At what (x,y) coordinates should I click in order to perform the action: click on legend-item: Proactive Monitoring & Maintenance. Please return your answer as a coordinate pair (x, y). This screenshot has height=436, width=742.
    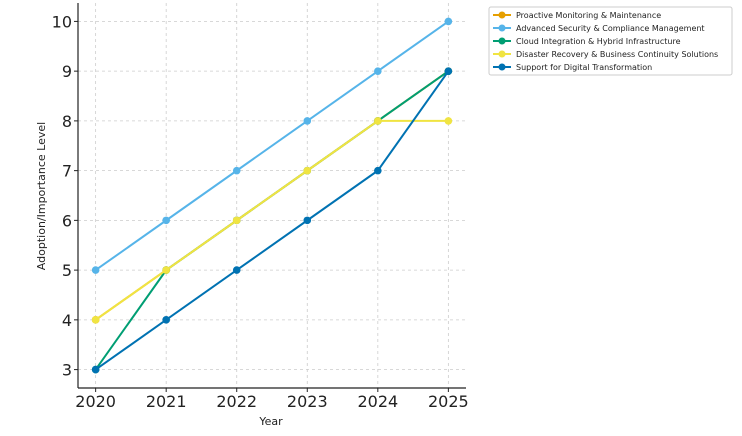
    Looking at the image, I should click on (577, 15).